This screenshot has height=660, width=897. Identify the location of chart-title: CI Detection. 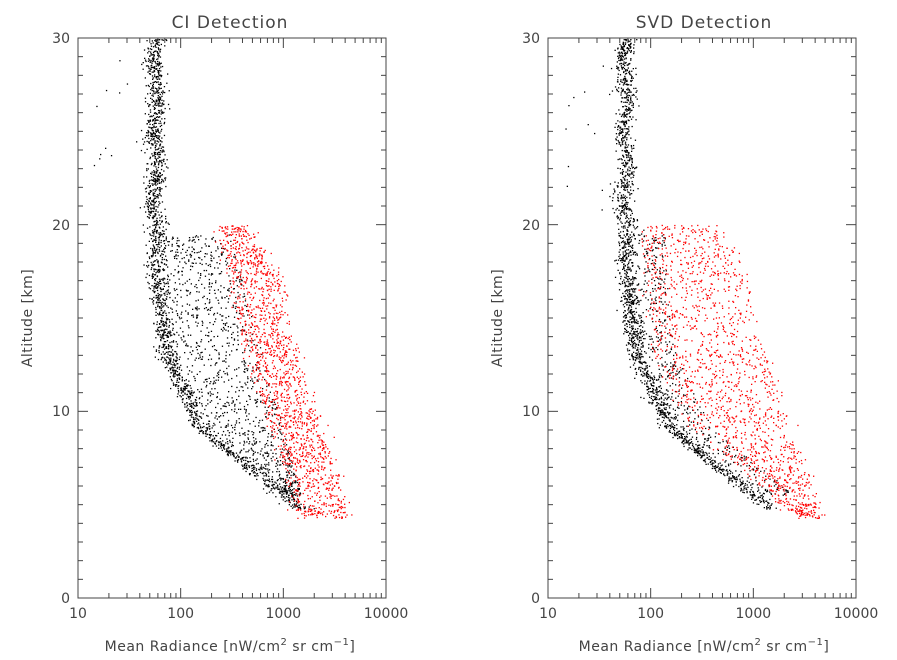
(230, 23).